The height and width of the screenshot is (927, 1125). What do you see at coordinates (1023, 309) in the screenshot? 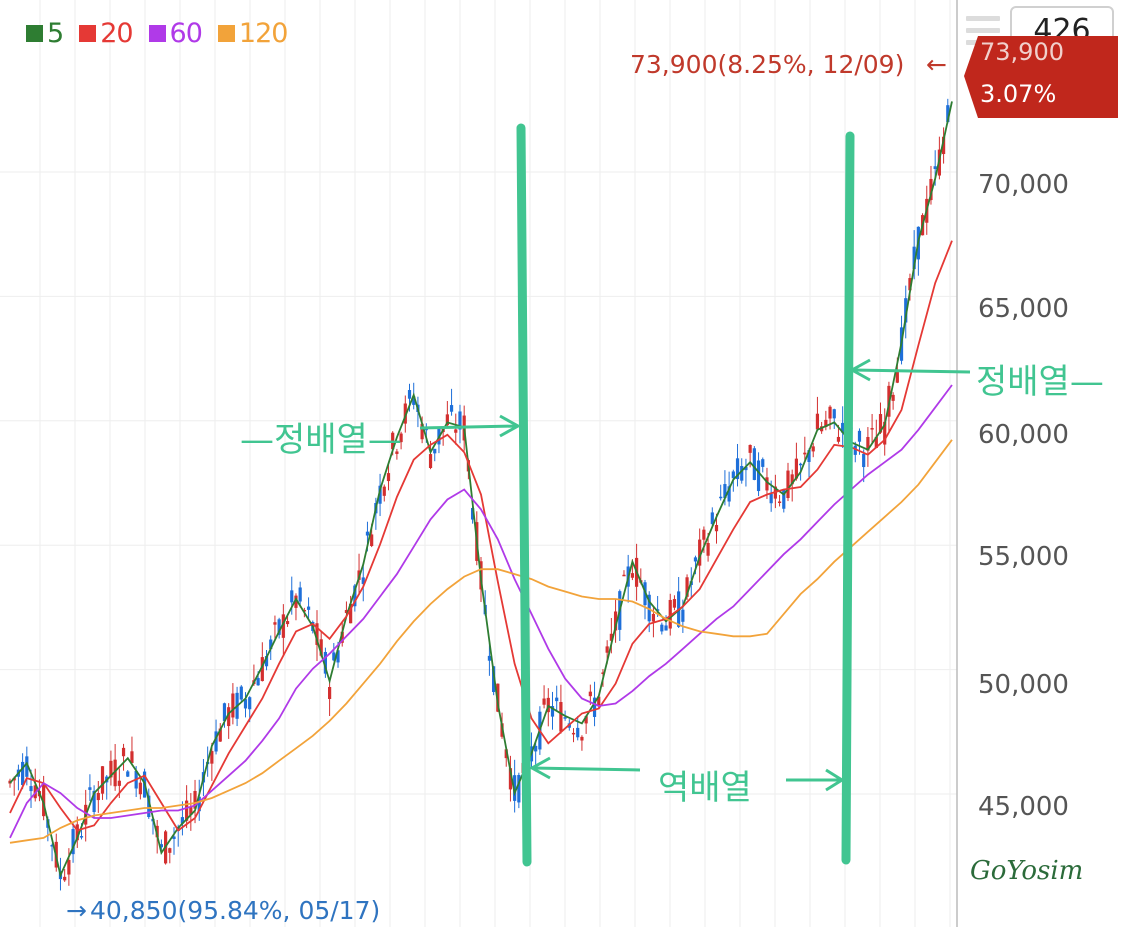
I see `y-tick-label: 65,000` at bounding box center [1023, 309].